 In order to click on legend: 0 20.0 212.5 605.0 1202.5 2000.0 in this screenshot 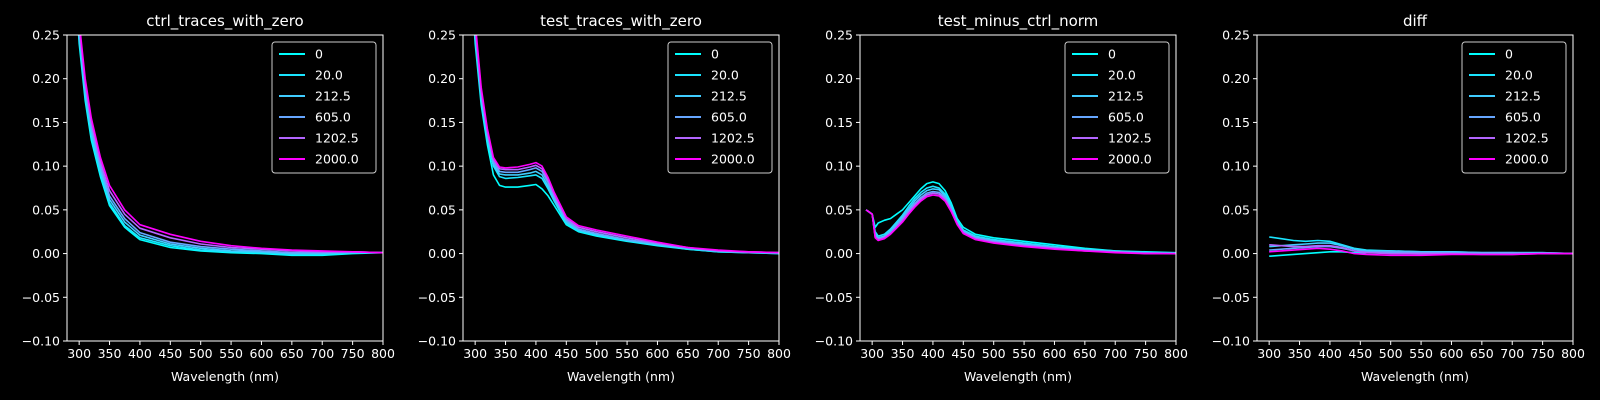, I will do `click(1514, 107)`.